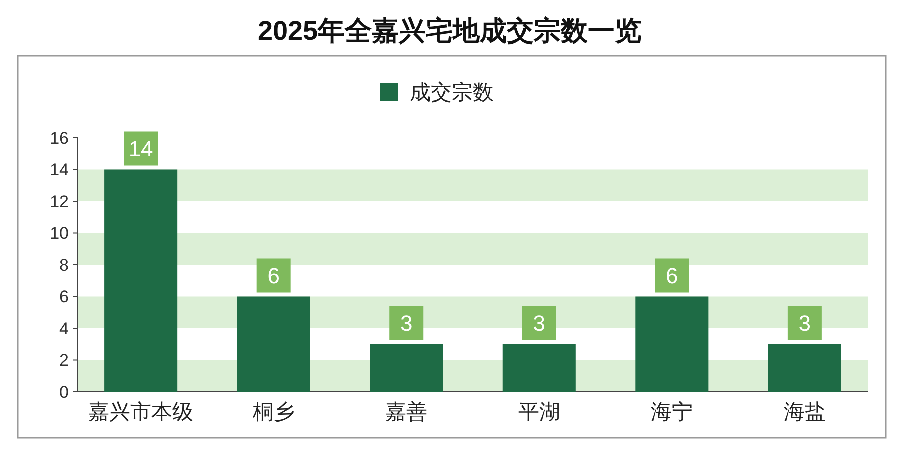 The image size is (900, 450). I want to click on x-tick-label: 嘉兴市本级, so click(141, 412).